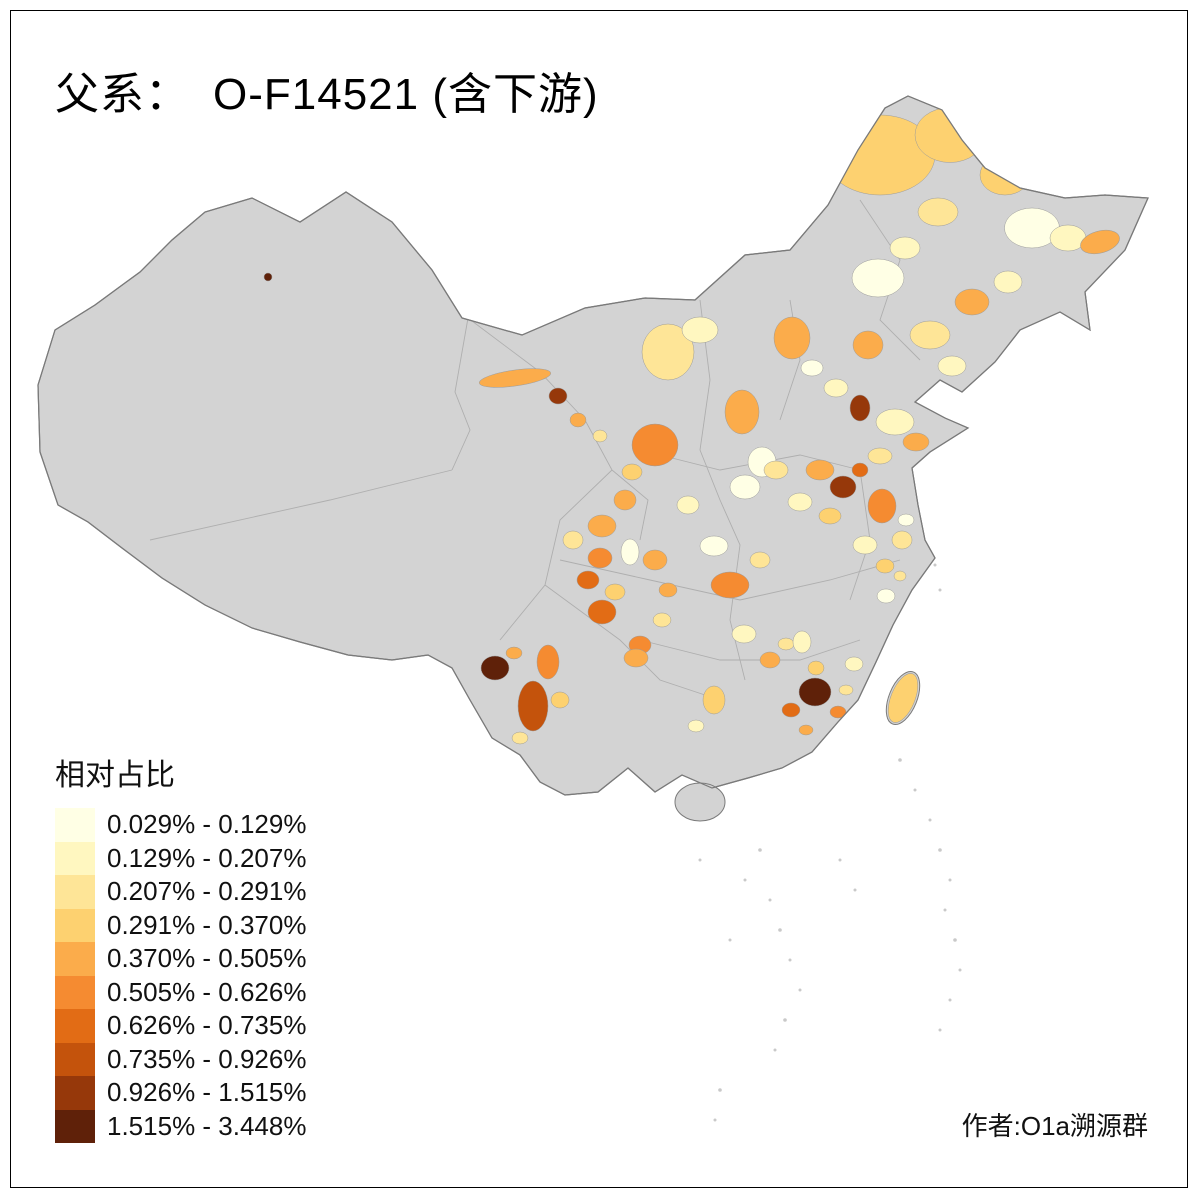 The width and height of the screenshot is (1200, 1200). Describe the element at coordinates (207, 1125) in the screenshot. I see `legend-label: 1.515% - 3.448%` at that location.